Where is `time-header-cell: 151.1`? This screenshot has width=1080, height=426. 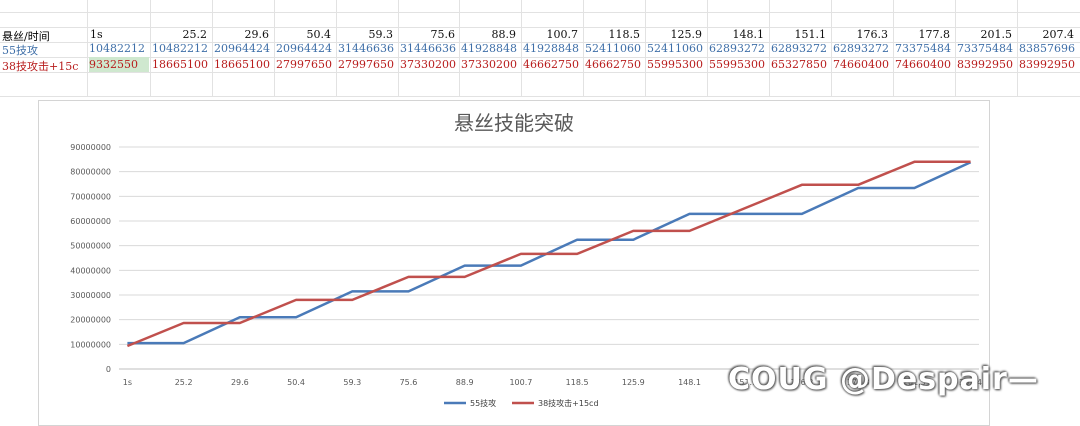 time-header-cell: 151.1 is located at coordinates (810, 34).